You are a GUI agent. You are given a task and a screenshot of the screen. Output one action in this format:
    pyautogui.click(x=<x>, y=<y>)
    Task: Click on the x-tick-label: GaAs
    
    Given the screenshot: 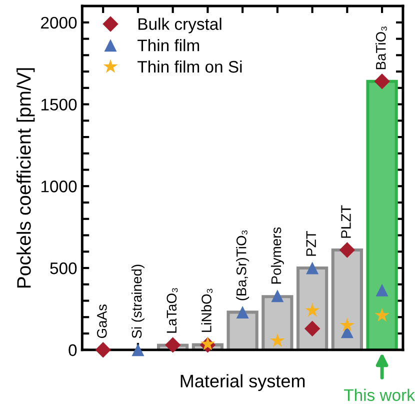 What is the action you would take?
    pyautogui.click(x=101, y=321)
    